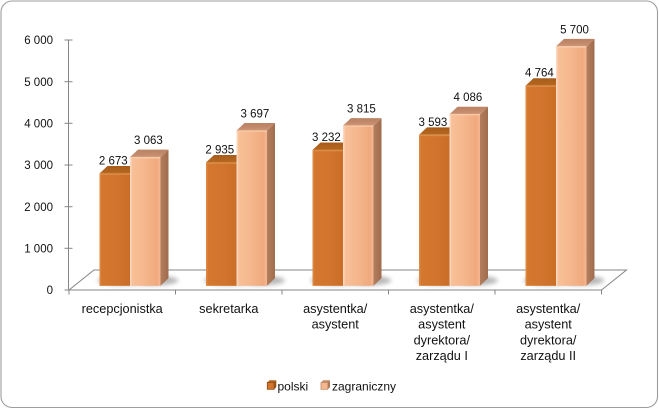  What do you see at coordinates (38, 125) in the screenshot?
I see `svg-text: 4 000` at bounding box center [38, 125].